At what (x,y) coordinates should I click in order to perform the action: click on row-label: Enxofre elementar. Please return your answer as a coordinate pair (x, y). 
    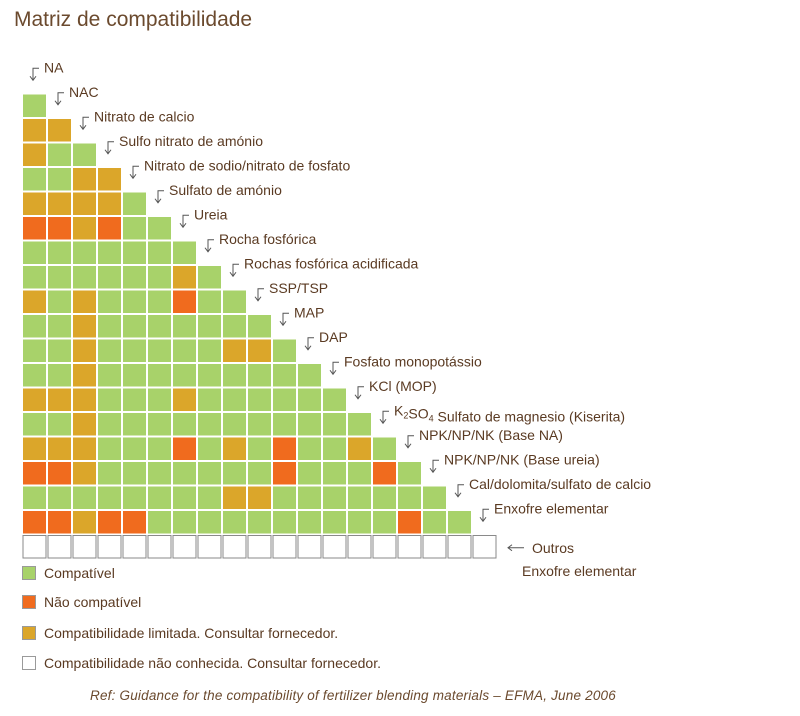
    Looking at the image, I should click on (551, 508).